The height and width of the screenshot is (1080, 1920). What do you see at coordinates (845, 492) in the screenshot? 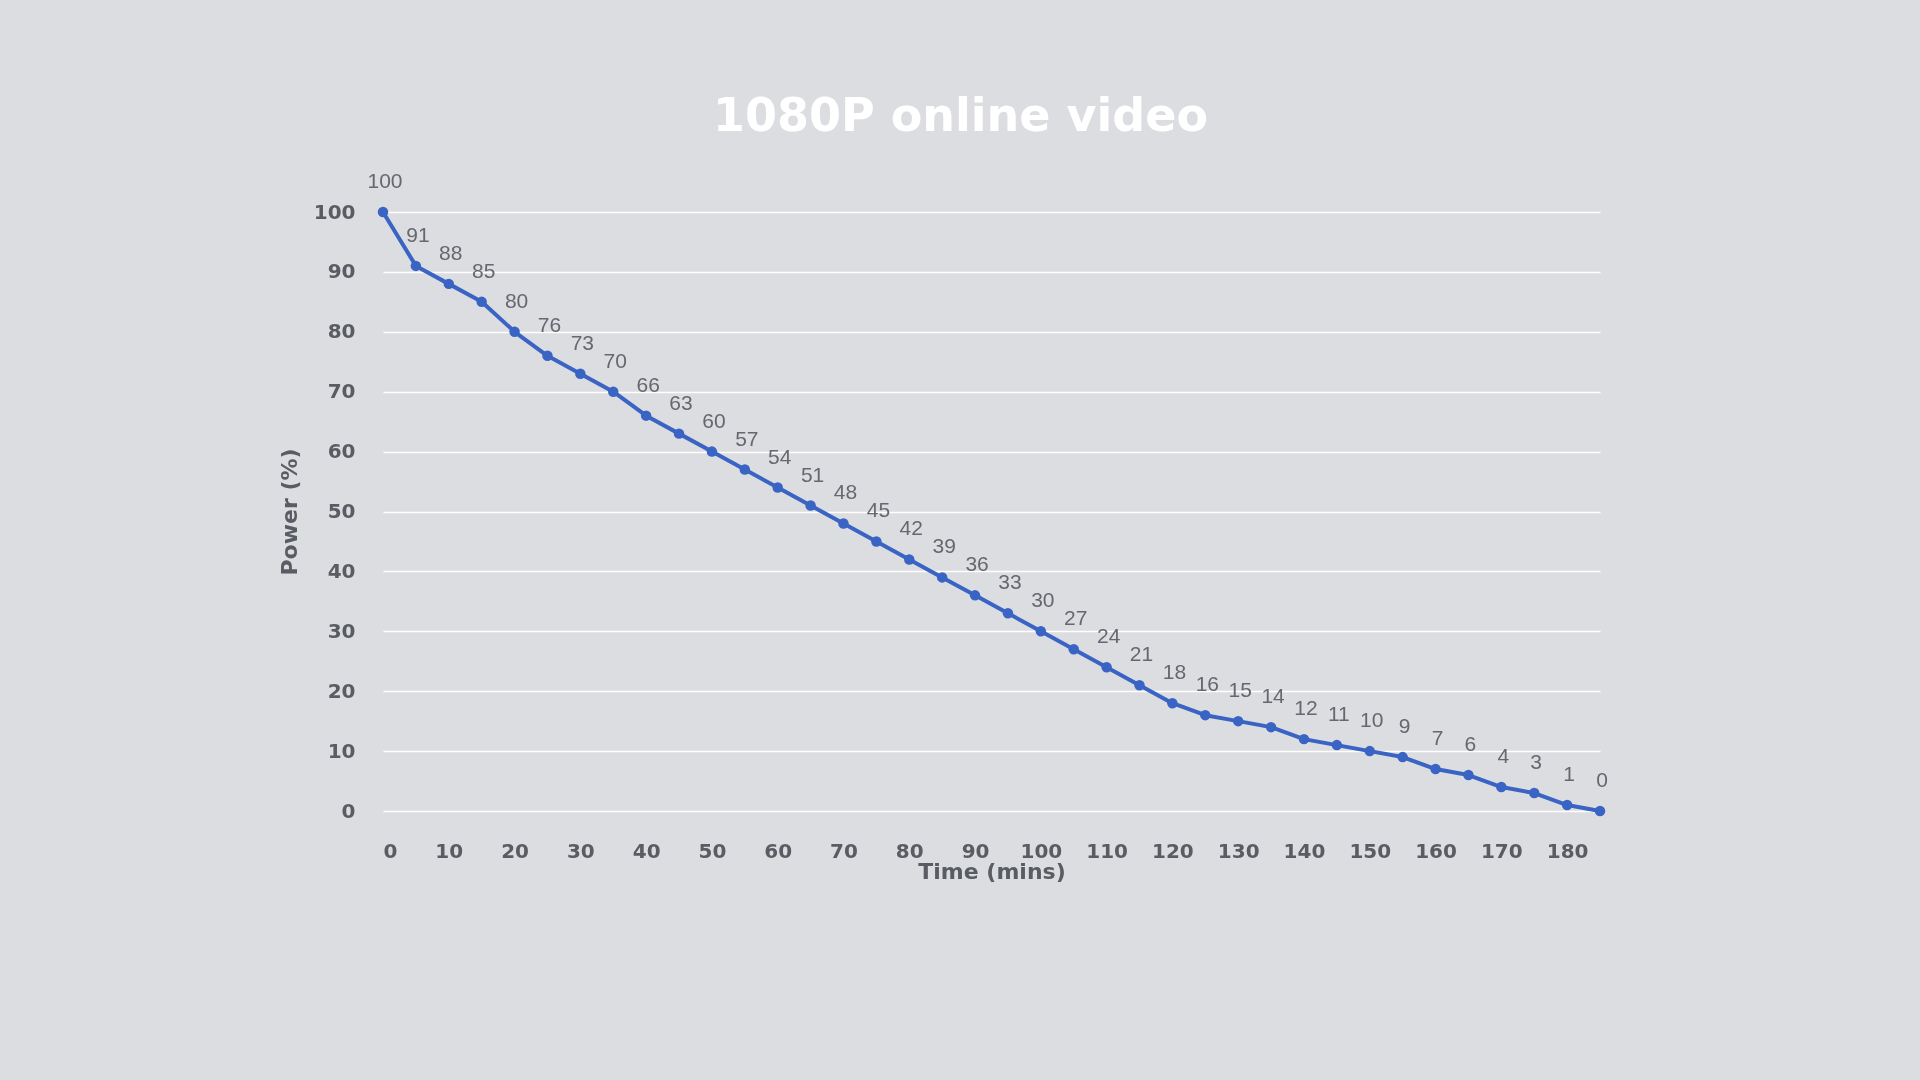
I see `data-label: 48` at bounding box center [845, 492].